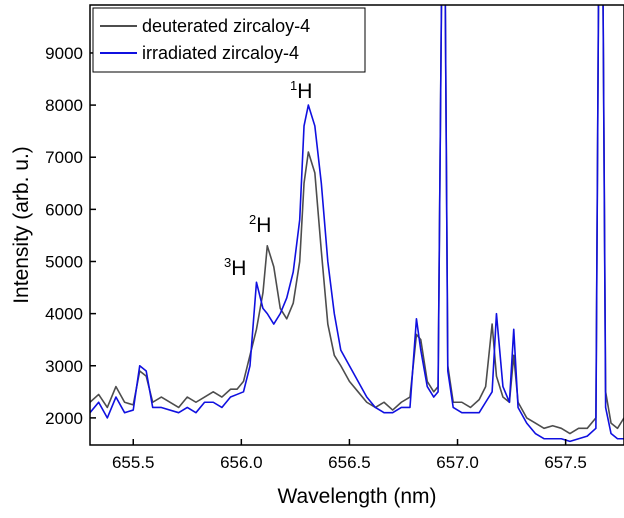 This screenshot has width=624, height=518. What do you see at coordinates (64, 157) in the screenshot?
I see `y-tick-label: 7000` at bounding box center [64, 157].